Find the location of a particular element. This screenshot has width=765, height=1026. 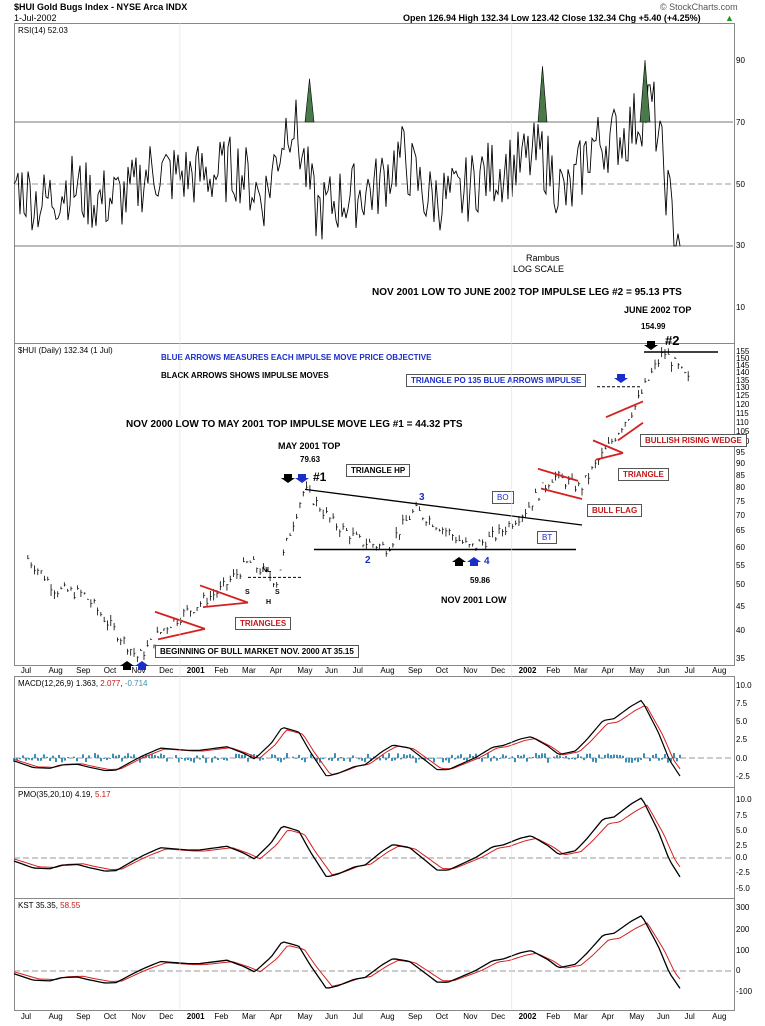

hs-s2-label: S is located at coordinates (277, 592).